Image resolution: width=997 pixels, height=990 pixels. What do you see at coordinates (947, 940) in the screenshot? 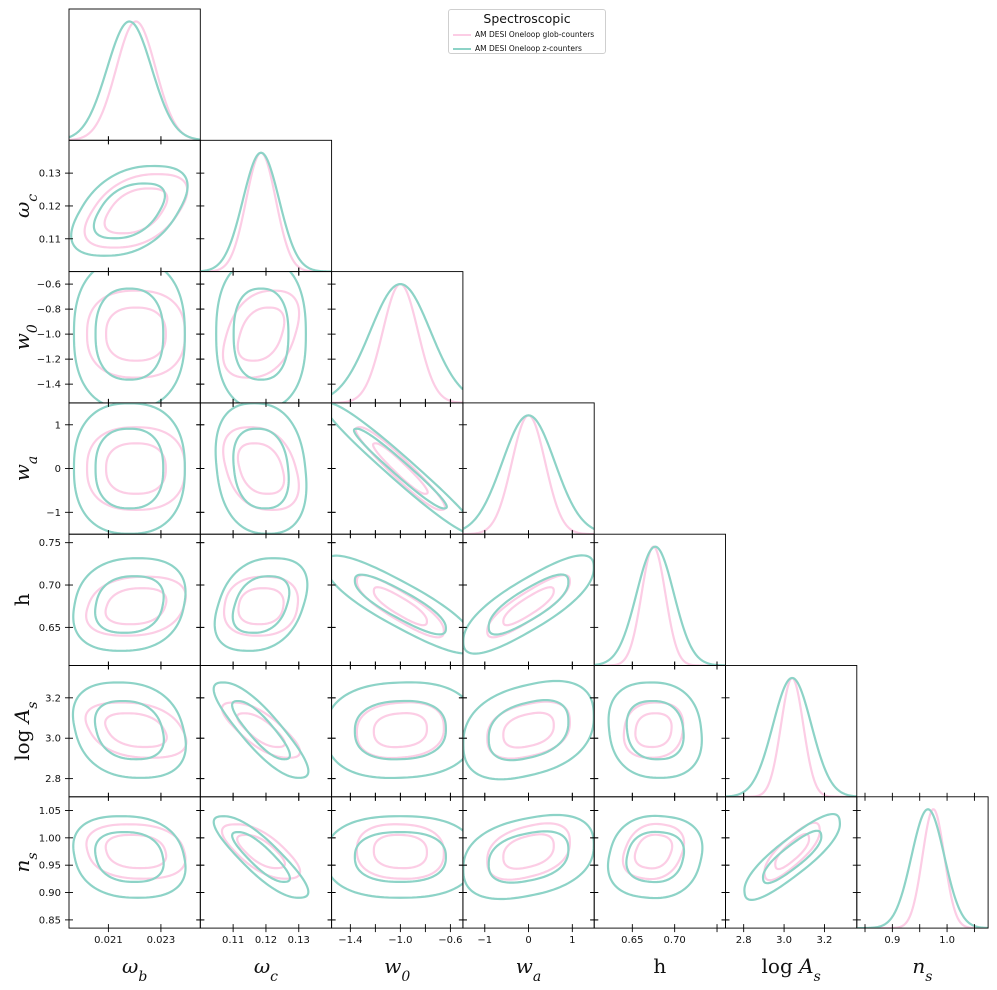
I see `x-tick-label-ns: 1.0` at bounding box center [947, 940].